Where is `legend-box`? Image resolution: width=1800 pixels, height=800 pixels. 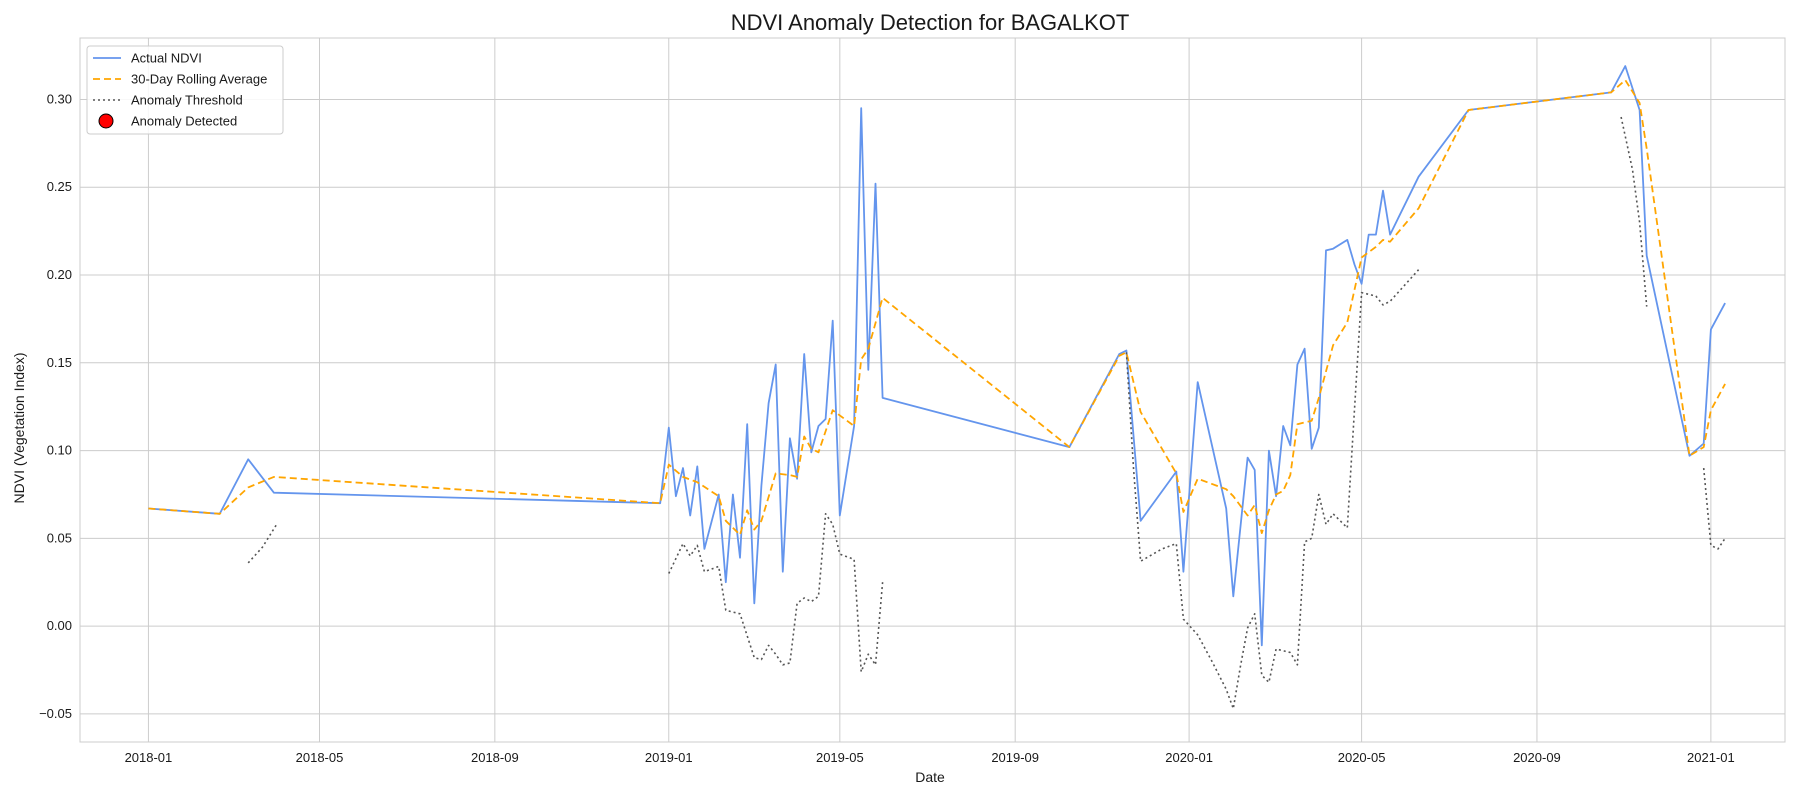 legend-box is located at coordinates (185, 90).